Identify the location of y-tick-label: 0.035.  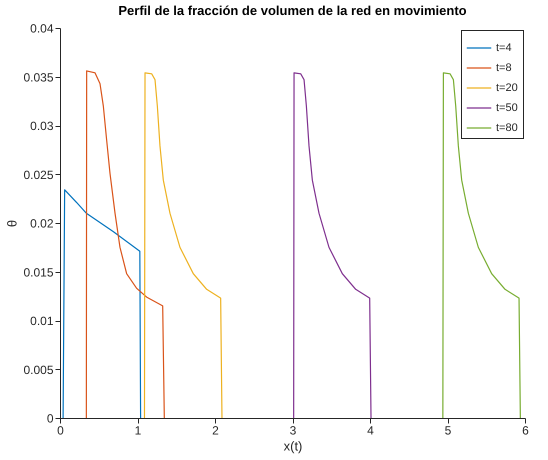
(38, 77).